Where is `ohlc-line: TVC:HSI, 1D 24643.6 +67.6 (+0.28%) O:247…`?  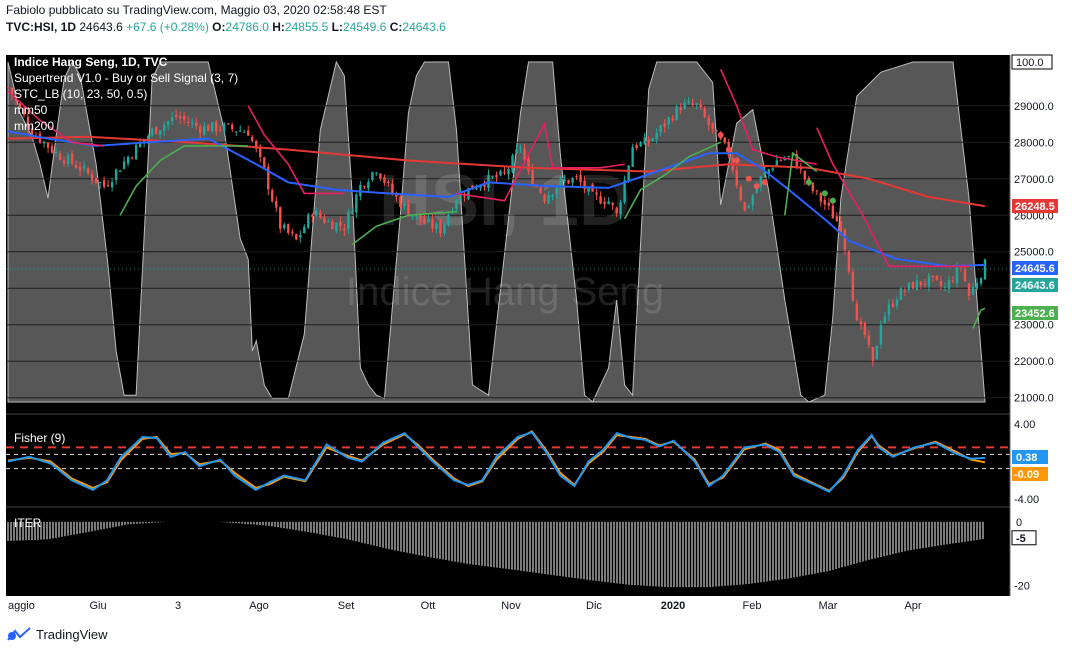
ohlc-line: TVC:HSI, 1D 24643.6 +67.6 (+0.28%) O:247… is located at coordinates (226, 27).